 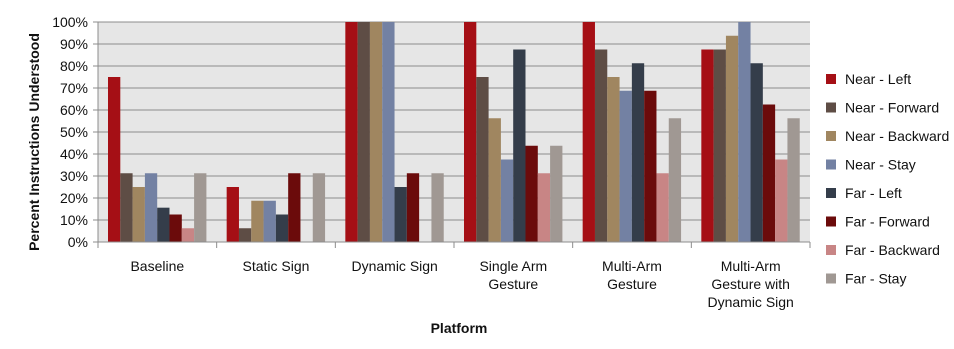 I want to click on y-tick-label: 100%, so click(x=70, y=22).